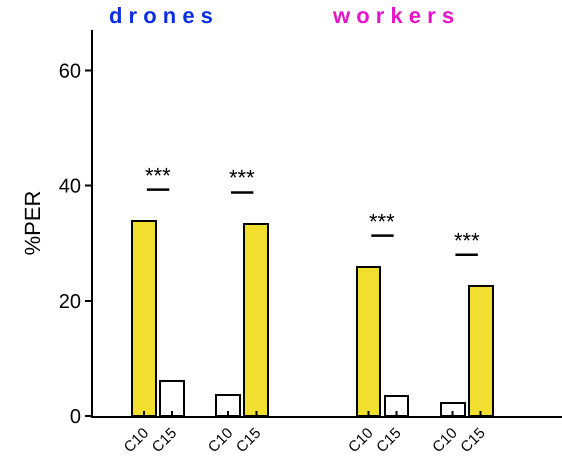 The image size is (562, 463). Describe the element at coordinates (75, 417) in the screenshot. I see `y-tick-label: 0` at that location.